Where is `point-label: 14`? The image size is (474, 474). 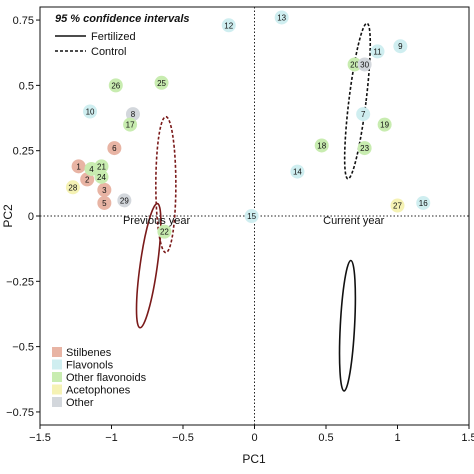
point-label: 14 is located at coordinates (297, 172).